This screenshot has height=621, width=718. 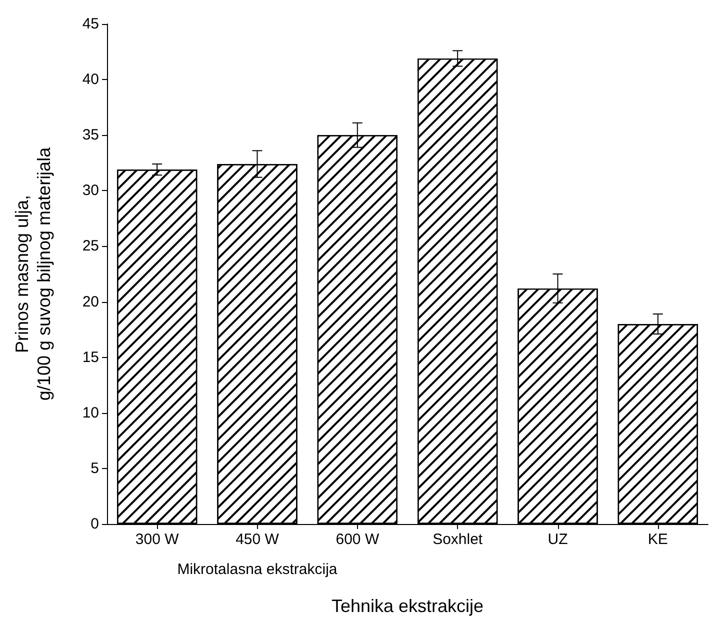 I want to click on x-tick-label: Soxhlet, so click(x=458, y=539).